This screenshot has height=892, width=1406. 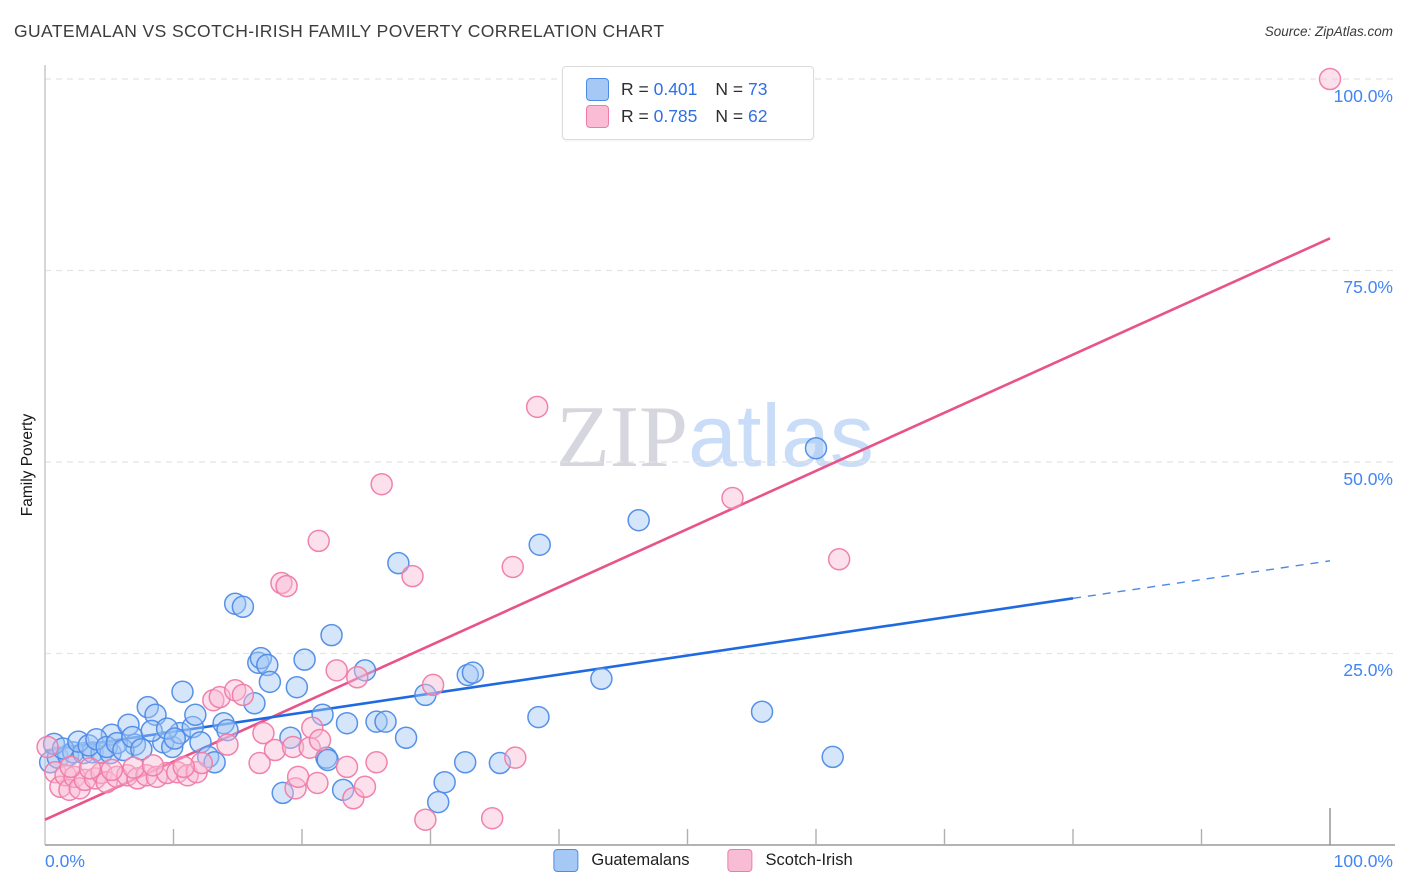 I want to click on source-attribution: Source: ZipAtlas.com, so click(x=1328, y=31).